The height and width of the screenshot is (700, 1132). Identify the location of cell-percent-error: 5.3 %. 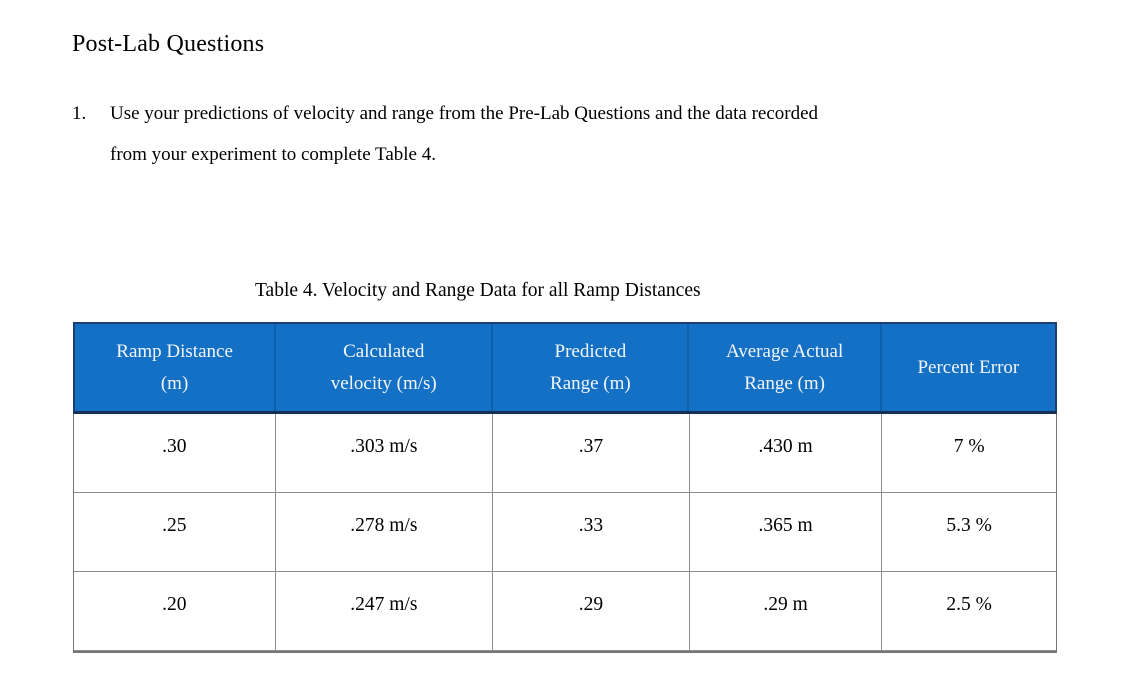
(969, 532).